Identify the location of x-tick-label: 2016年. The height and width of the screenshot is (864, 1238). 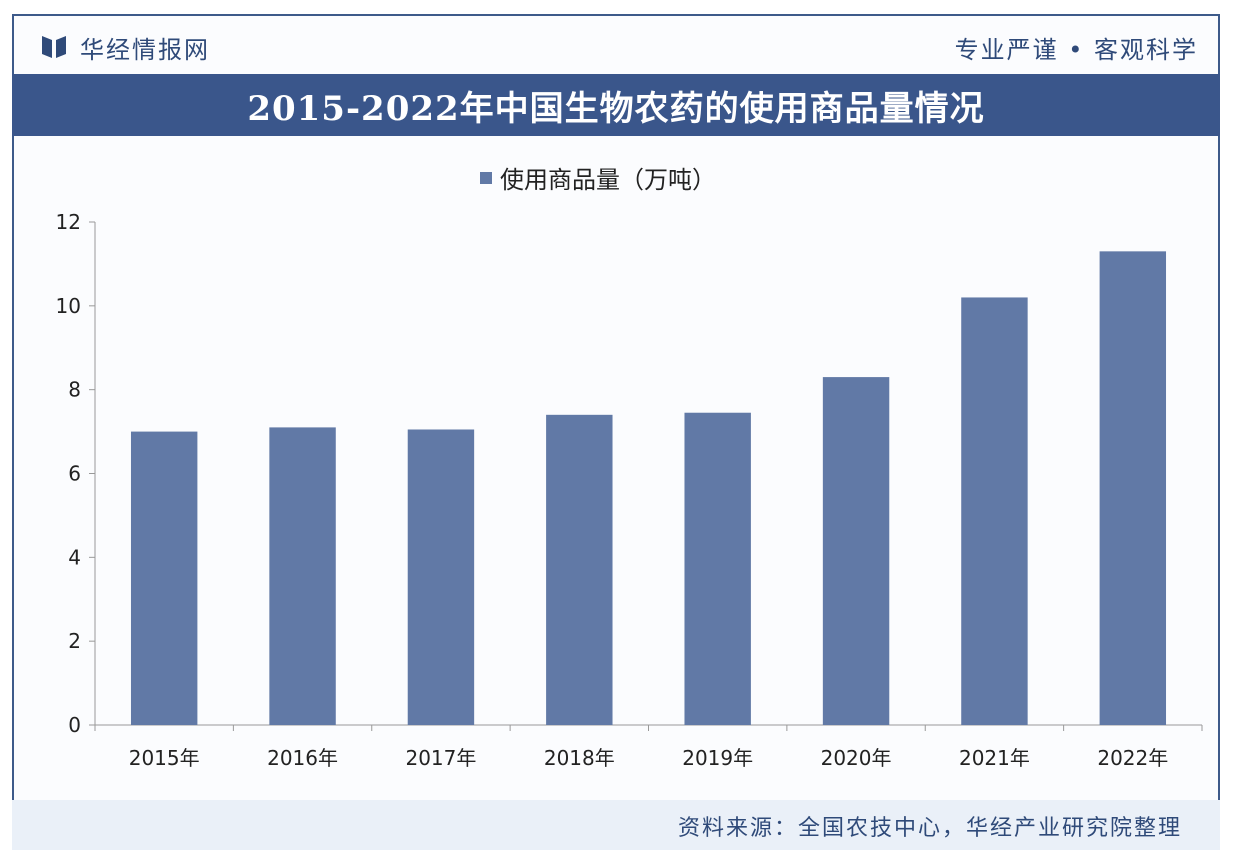
(302, 758).